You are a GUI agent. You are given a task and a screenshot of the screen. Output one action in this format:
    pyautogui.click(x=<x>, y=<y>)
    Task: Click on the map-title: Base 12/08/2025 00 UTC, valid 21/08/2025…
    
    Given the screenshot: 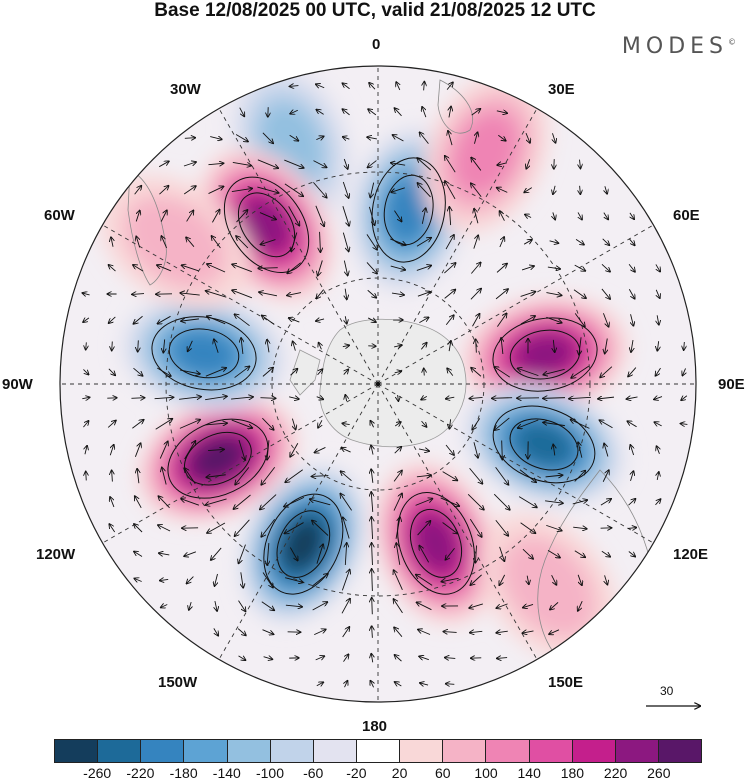 What is the action you would take?
    pyautogui.click(x=375, y=10)
    